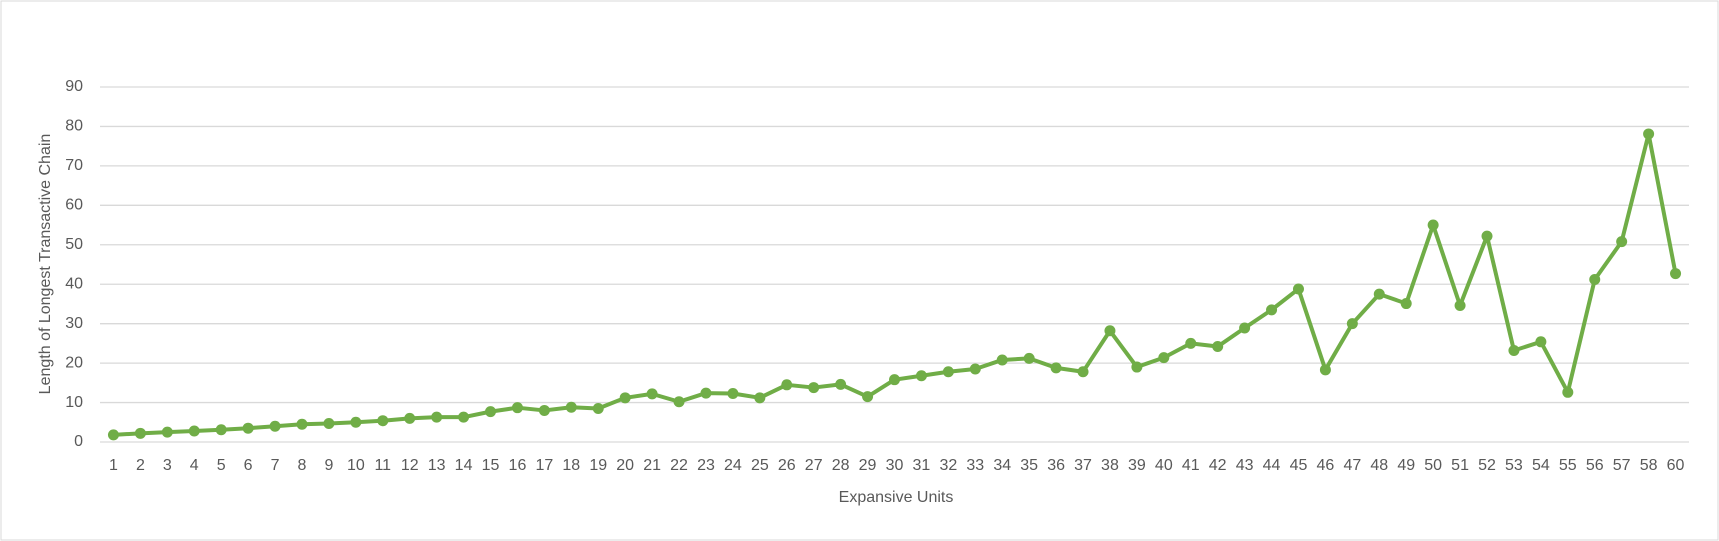 The height and width of the screenshot is (541, 1719). Describe the element at coordinates (1541, 465) in the screenshot. I see `x-tick-label: 54` at that location.